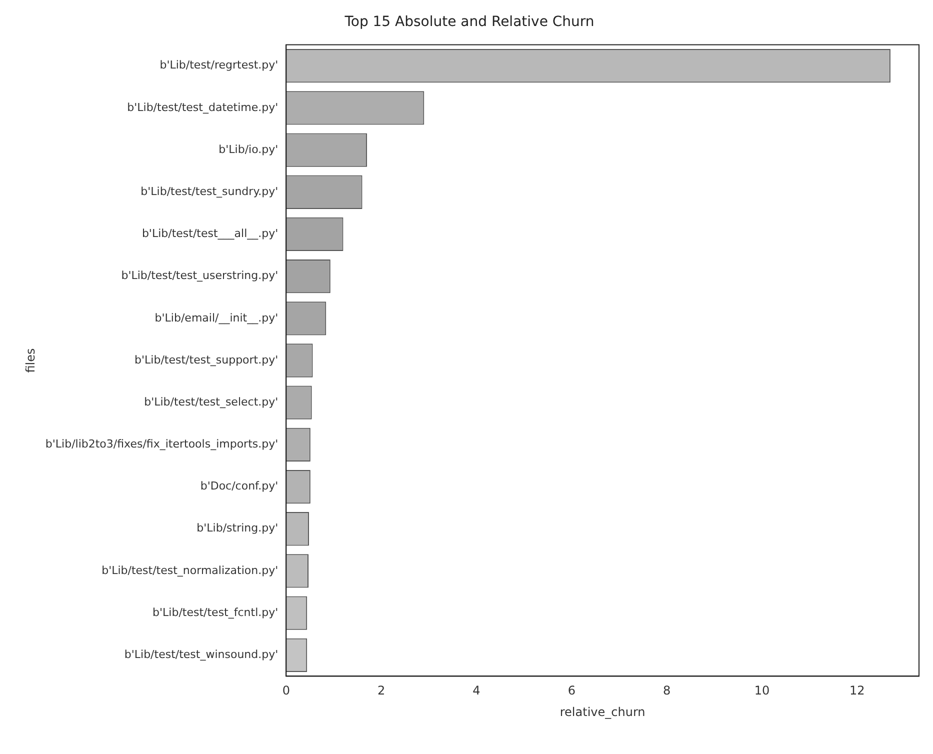  Describe the element at coordinates (239, 486) in the screenshot. I see `y-tick-label: b'Doc/conf.py'` at that location.